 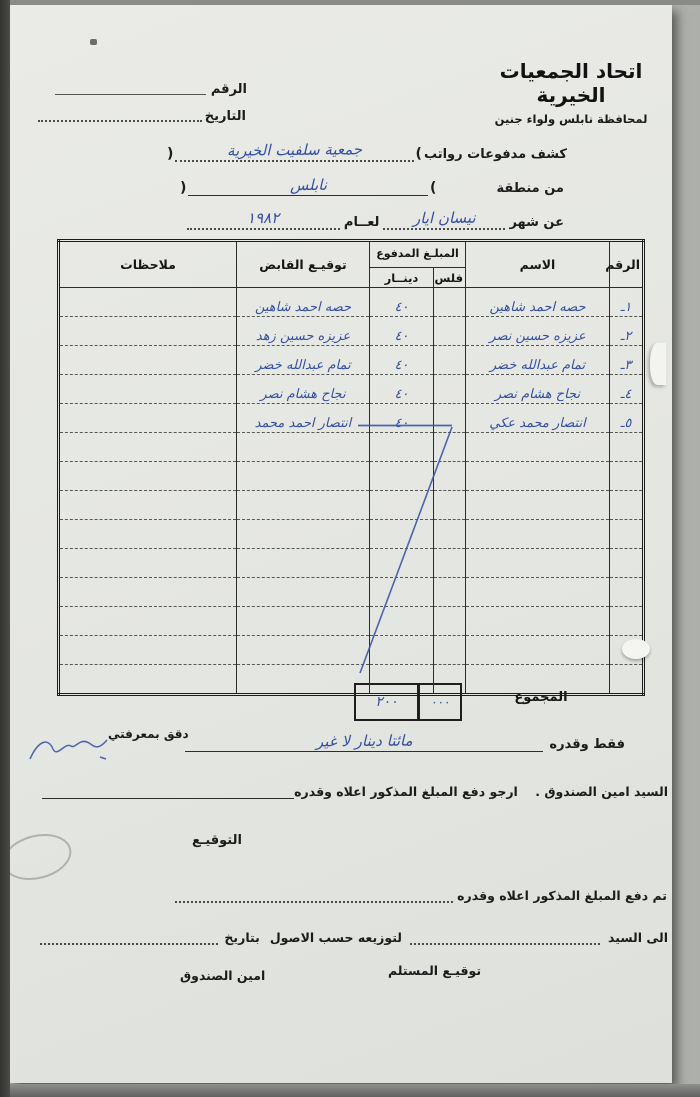 What do you see at coordinates (302, 360) in the screenshot?
I see `cell-signature: تمام عبدالله خضر` at bounding box center [302, 360].